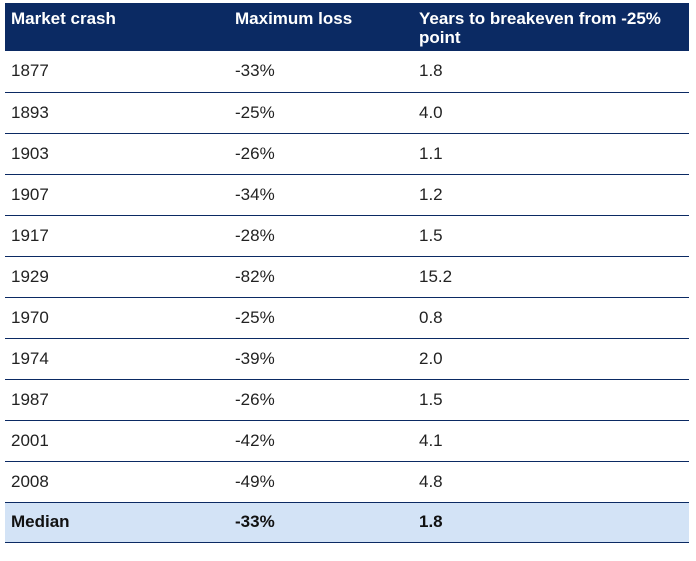 Image resolution: width=696 pixels, height=561 pixels. I want to click on table-row: 1974 -39% 2.0, so click(347, 359).